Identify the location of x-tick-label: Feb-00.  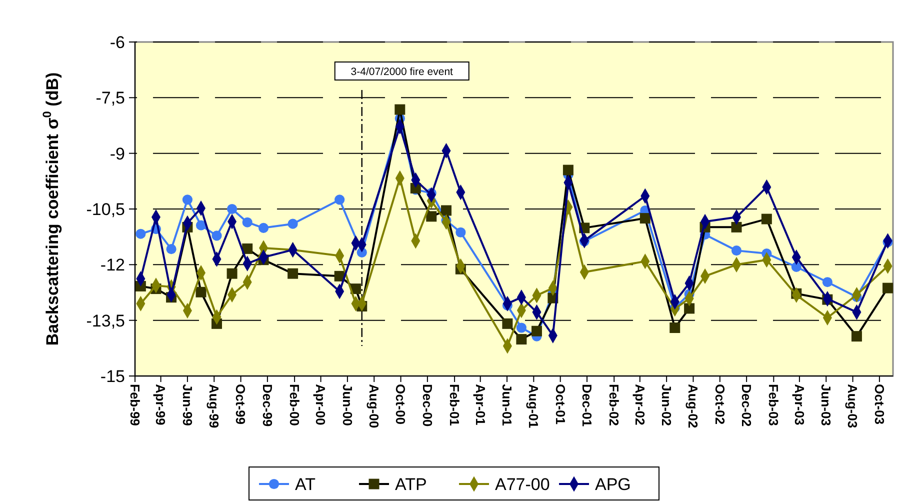
(294, 405).